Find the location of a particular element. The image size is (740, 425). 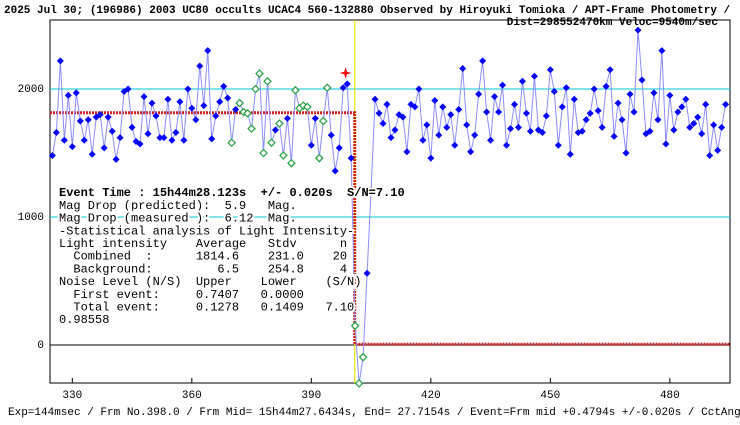

annotation: First event: 0.7407 0.0000 is located at coordinates (181, 295).